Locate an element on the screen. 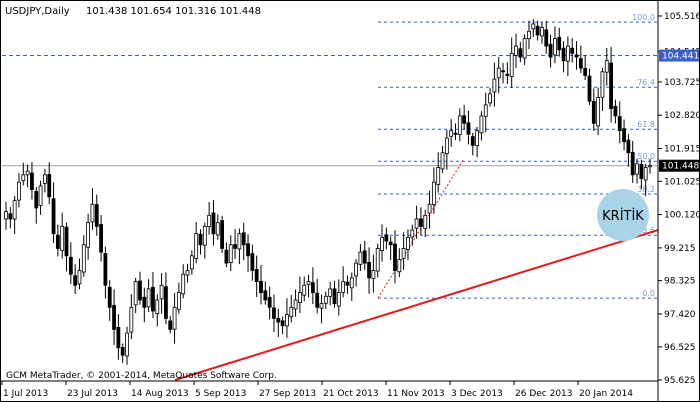 The width and height of the screenshot is (700, 402). current-price-tag: 101.448 is located at coordinates (680, 167).